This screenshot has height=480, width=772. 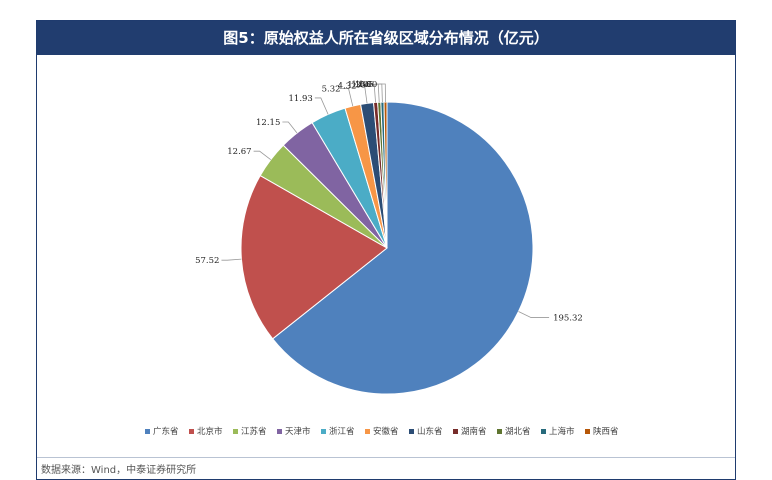 I want to click on chart-title: 图5：原始权益人所在省级区域分布情况（亿元）, so click(x=386, y=38).